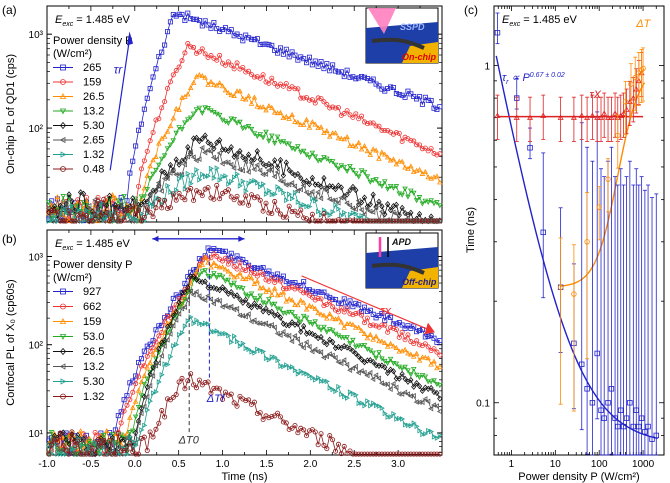 This screenshot has height=483, width=670. Describe the element at coordinates (155, 238) in the screenshot. I see `peak-width-arrowhead-left` at that location.